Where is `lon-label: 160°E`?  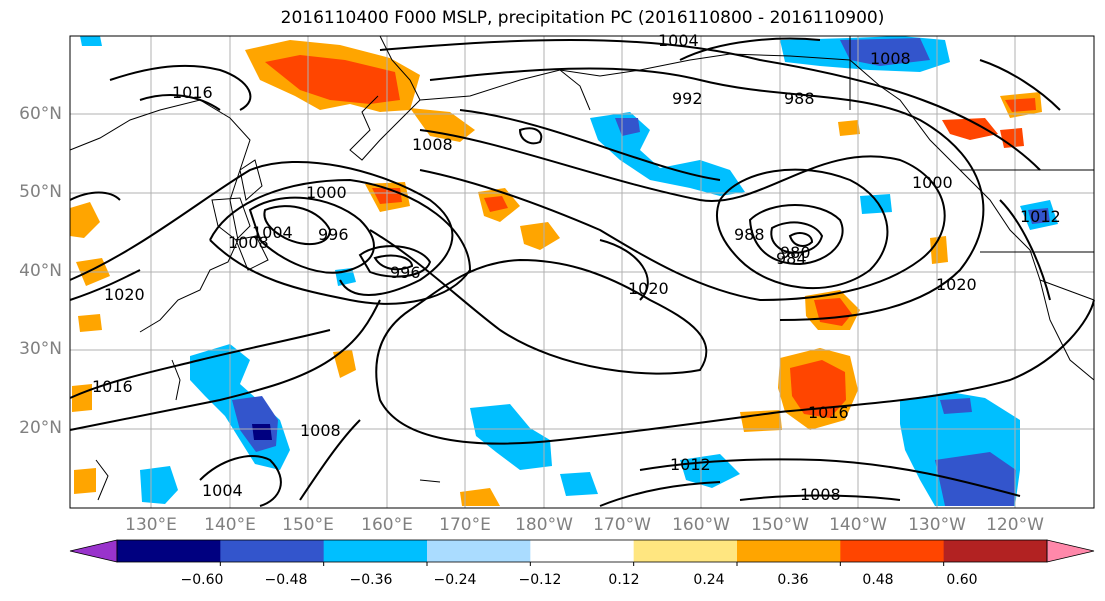 lon-label: 160°E is located at coordinates (387, 525).